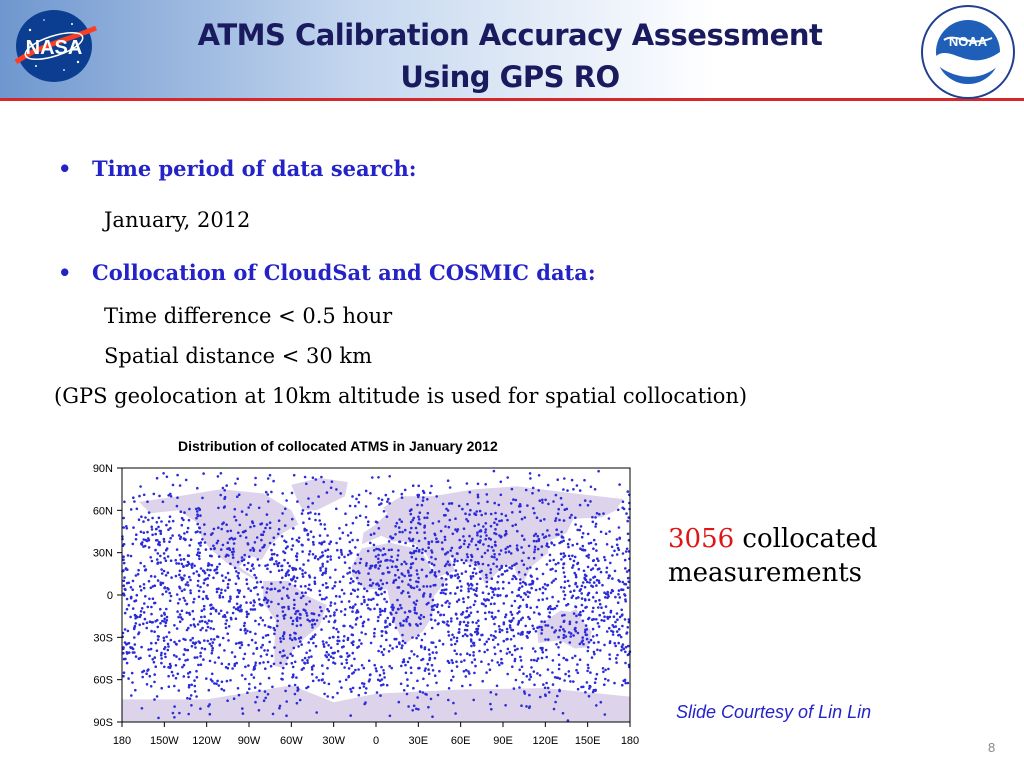 Image resolution: width=1024 pixels, height=768 pixels. What do you see at coordinates (772, 556) in the screenshot?
I see `collocation-summary: 3056 collocated measurements` at bounding box center [772, 556].